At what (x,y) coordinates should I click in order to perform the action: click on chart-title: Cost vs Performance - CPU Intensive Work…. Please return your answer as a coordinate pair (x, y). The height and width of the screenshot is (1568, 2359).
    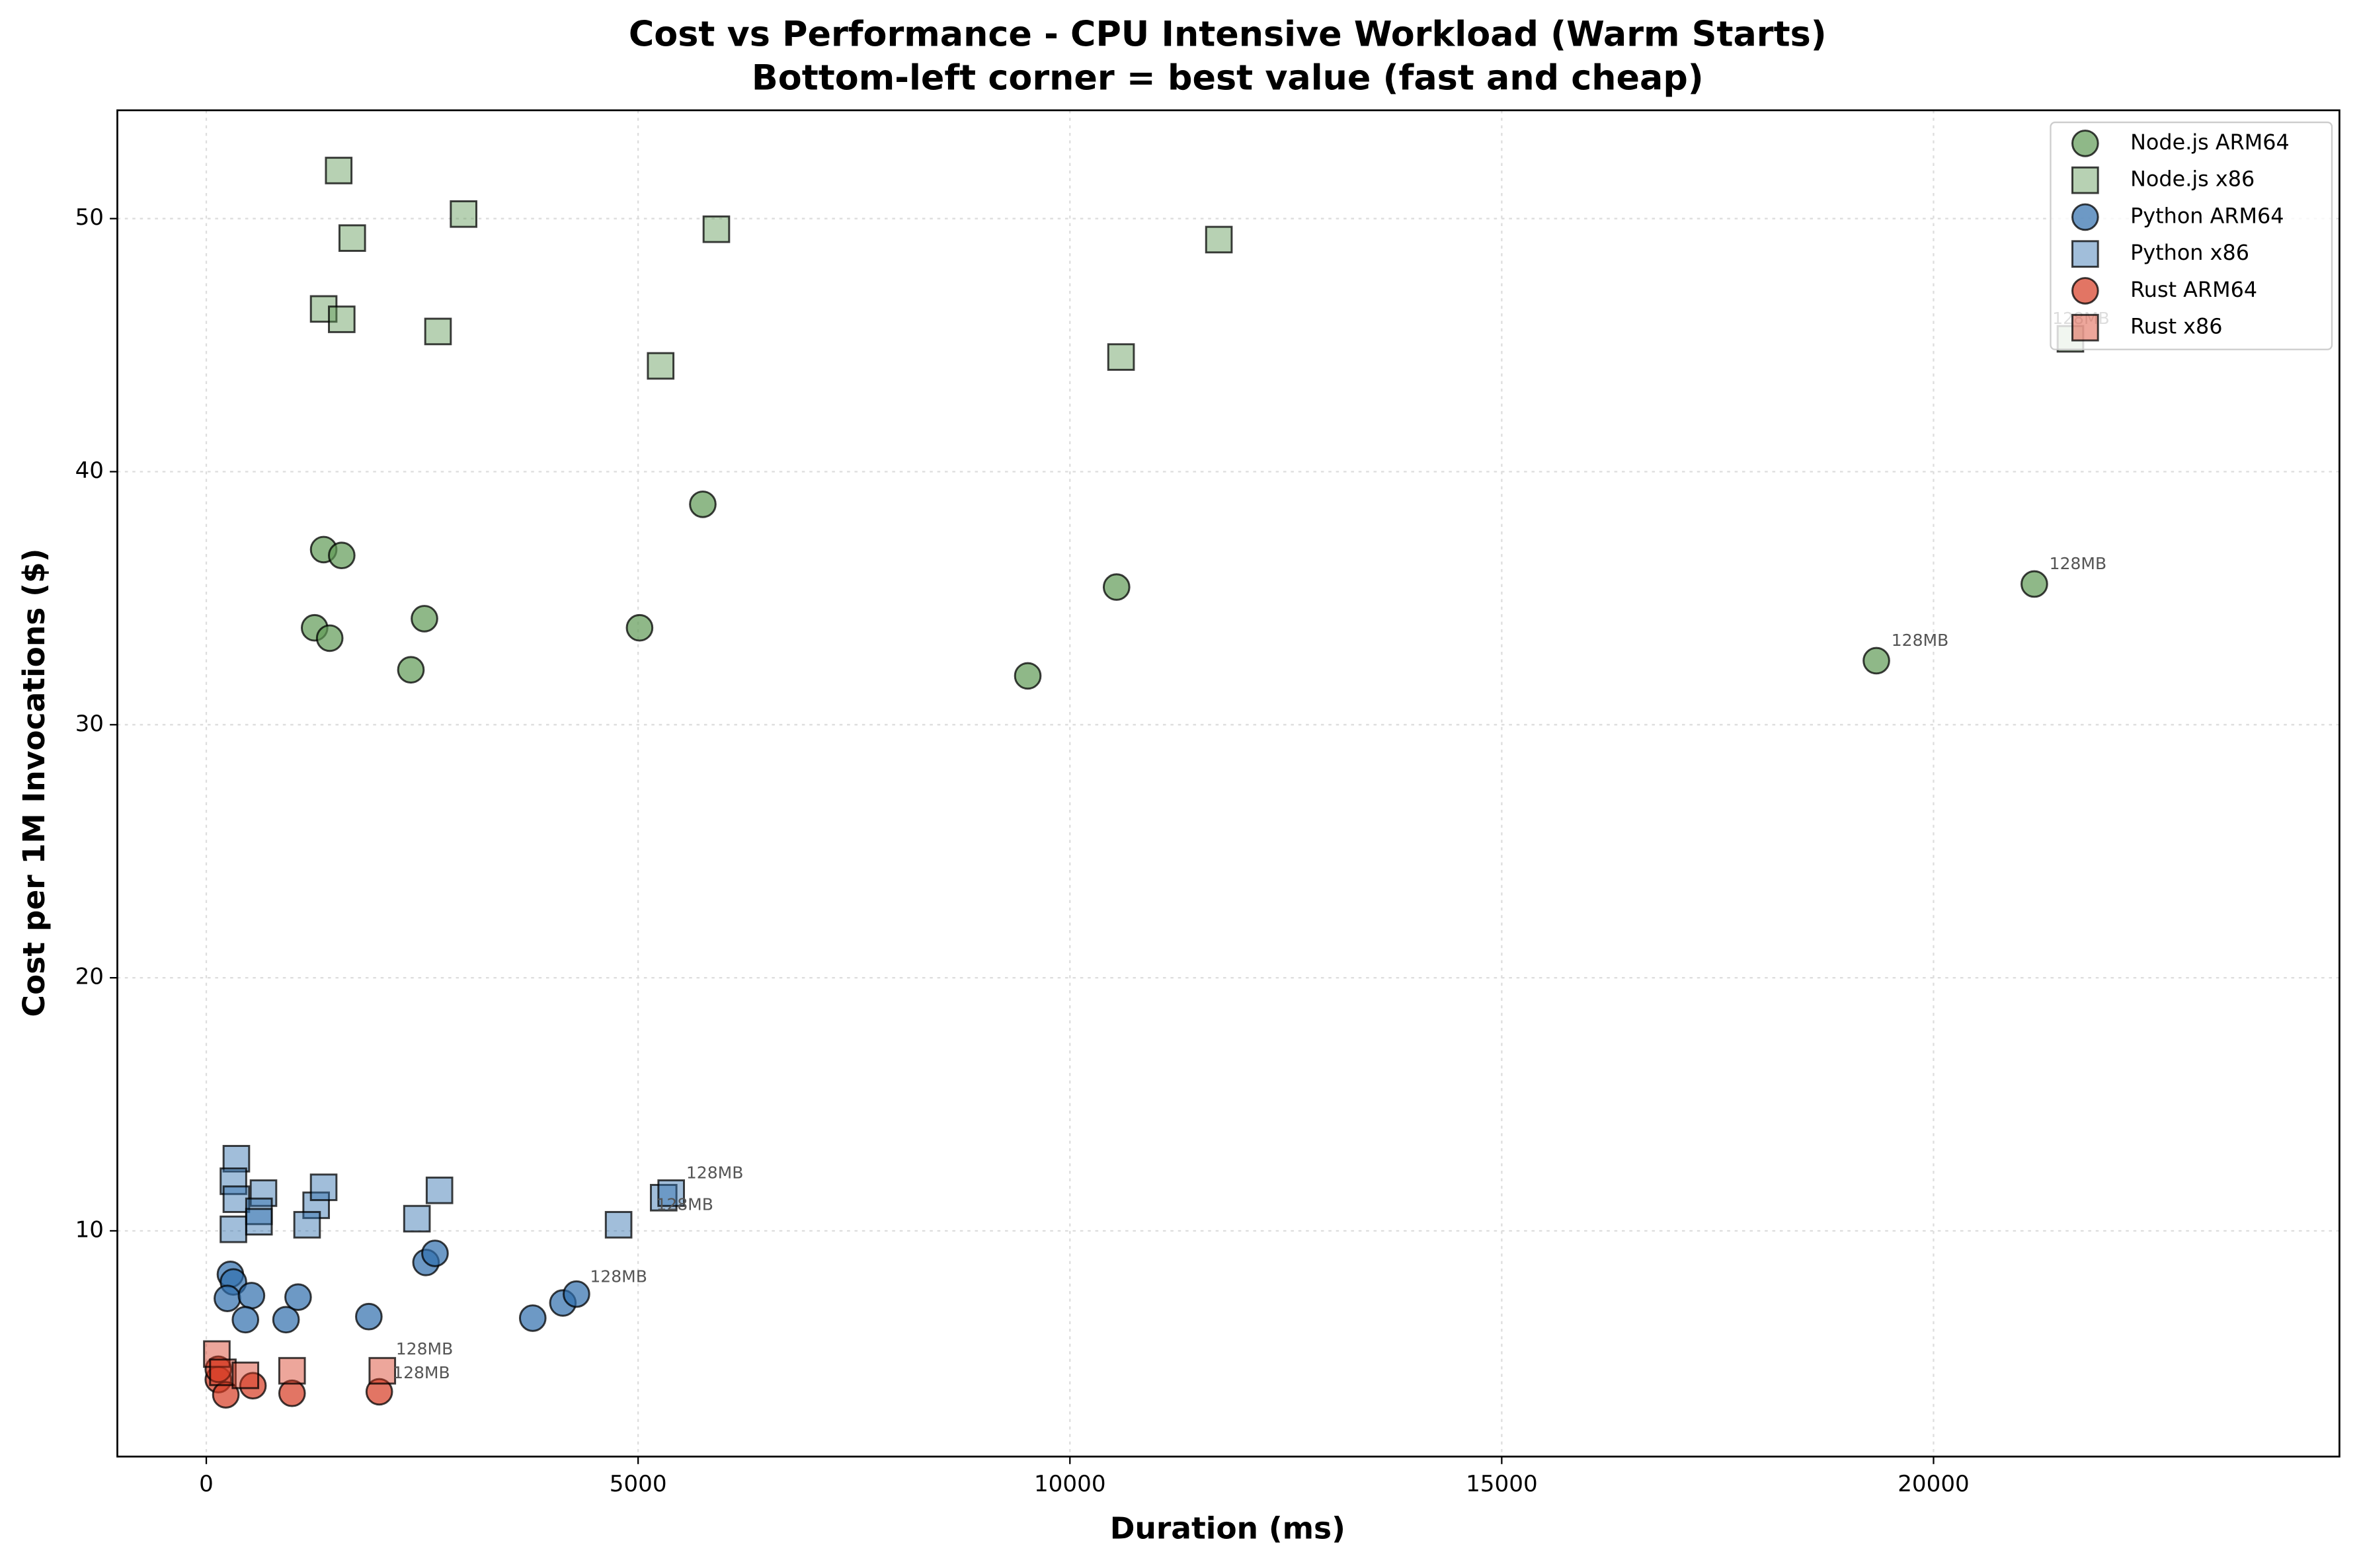
    Looking at the image, I should click on (1228, 34).